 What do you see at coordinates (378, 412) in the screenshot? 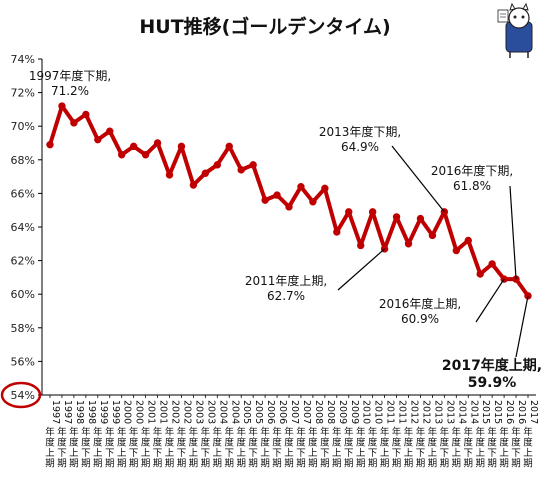
I see `x-tick-label: 2010` at bounding box center [378, 412].